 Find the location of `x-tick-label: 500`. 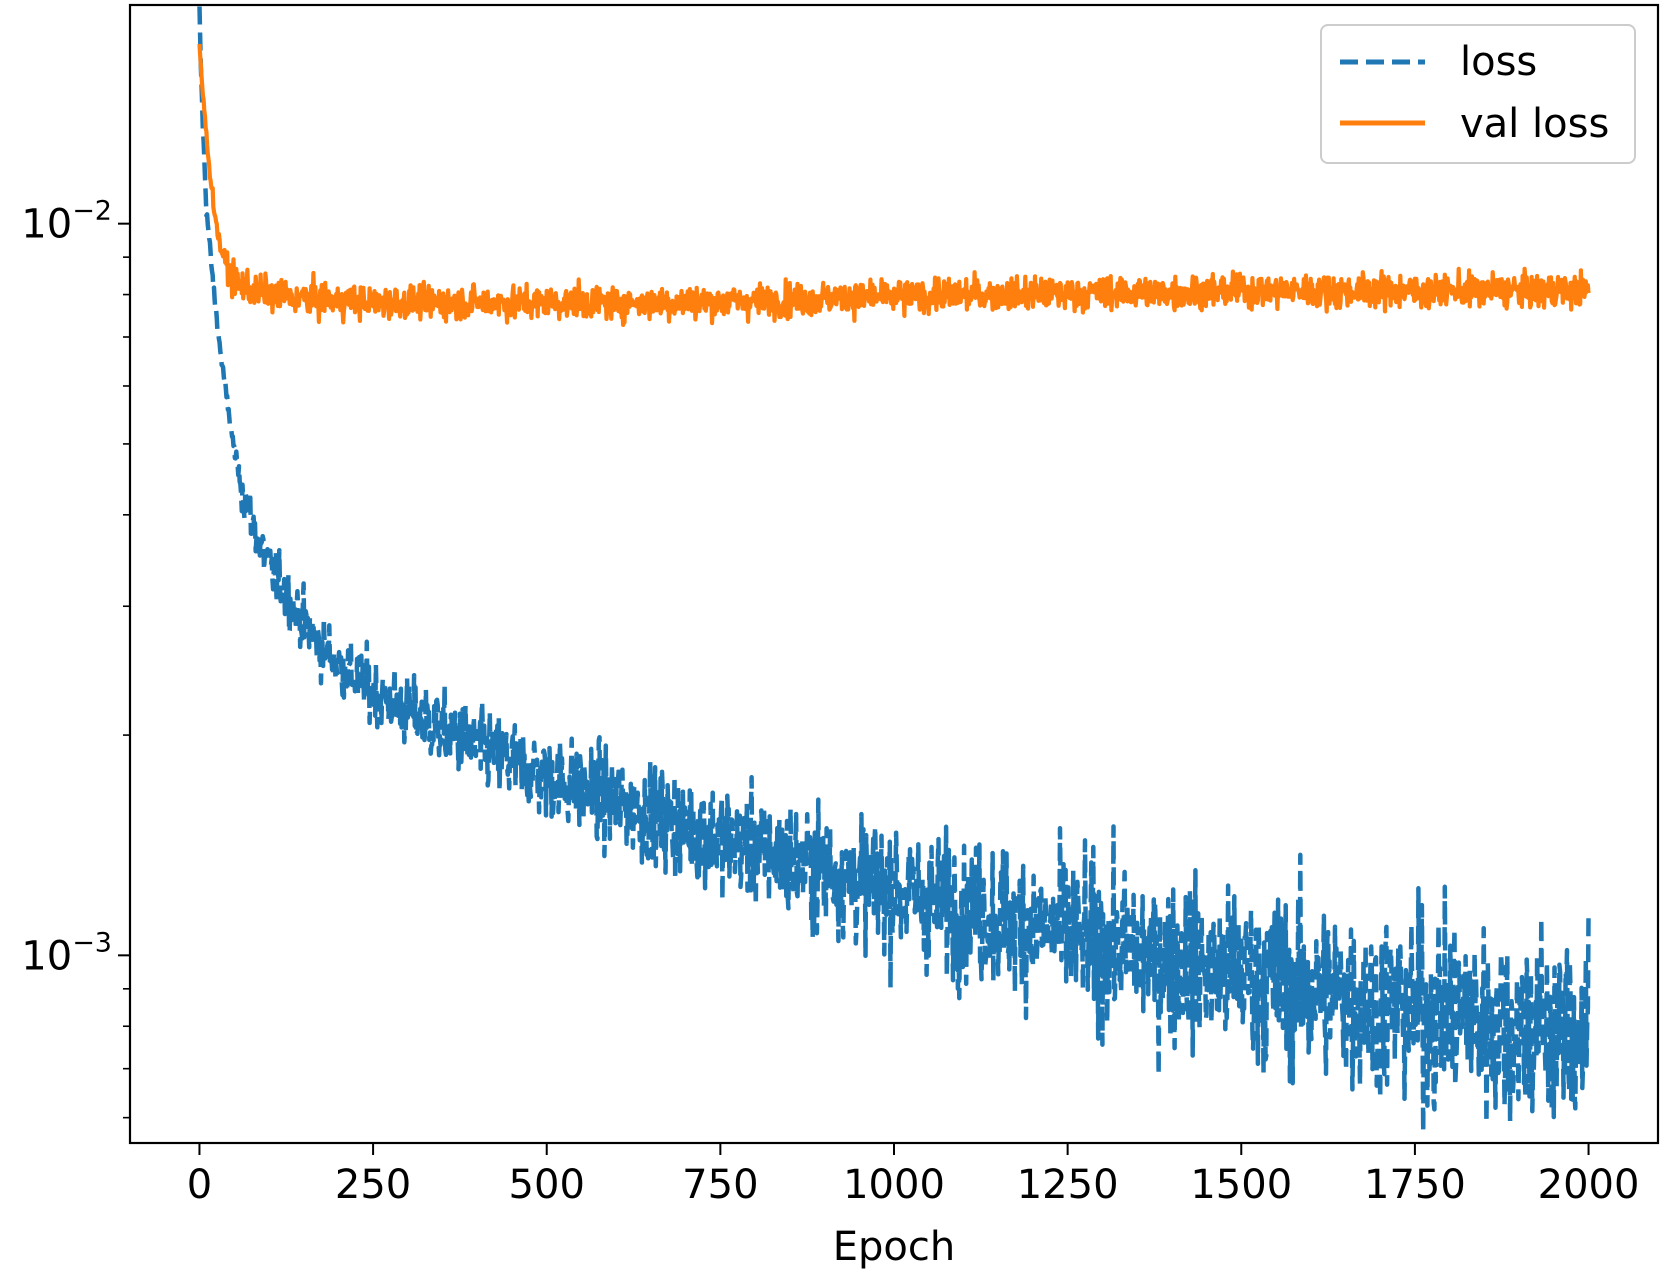

x-tick-label: 500 is located at coordinates (547, 1185).